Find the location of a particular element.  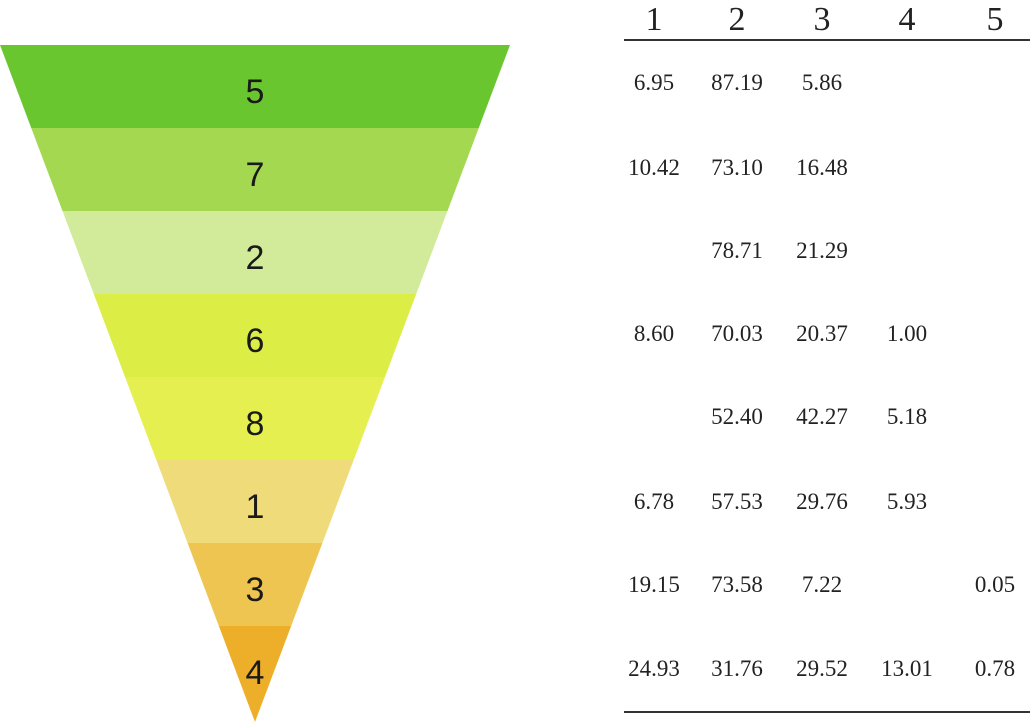

table-cell: 6.95 is located at coordinates (654, 82).